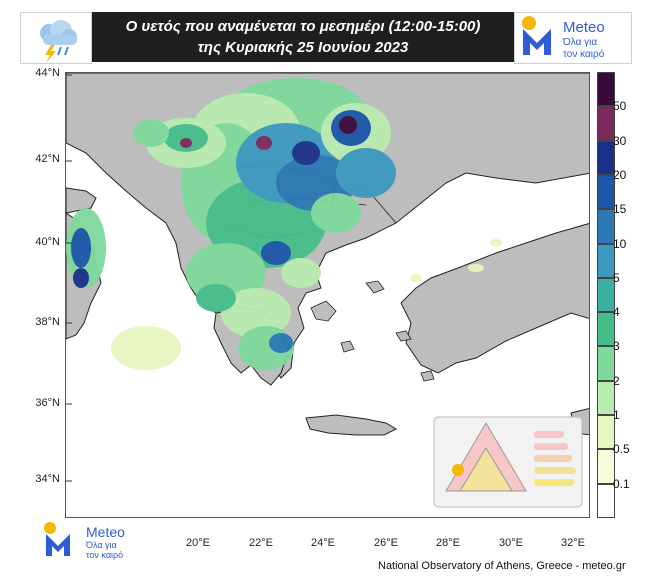 This screenshot has height=585, width=650. Describe the element at coordinates (621, 449) in the screenshot. I see `legend-label: 0.5` at that location.